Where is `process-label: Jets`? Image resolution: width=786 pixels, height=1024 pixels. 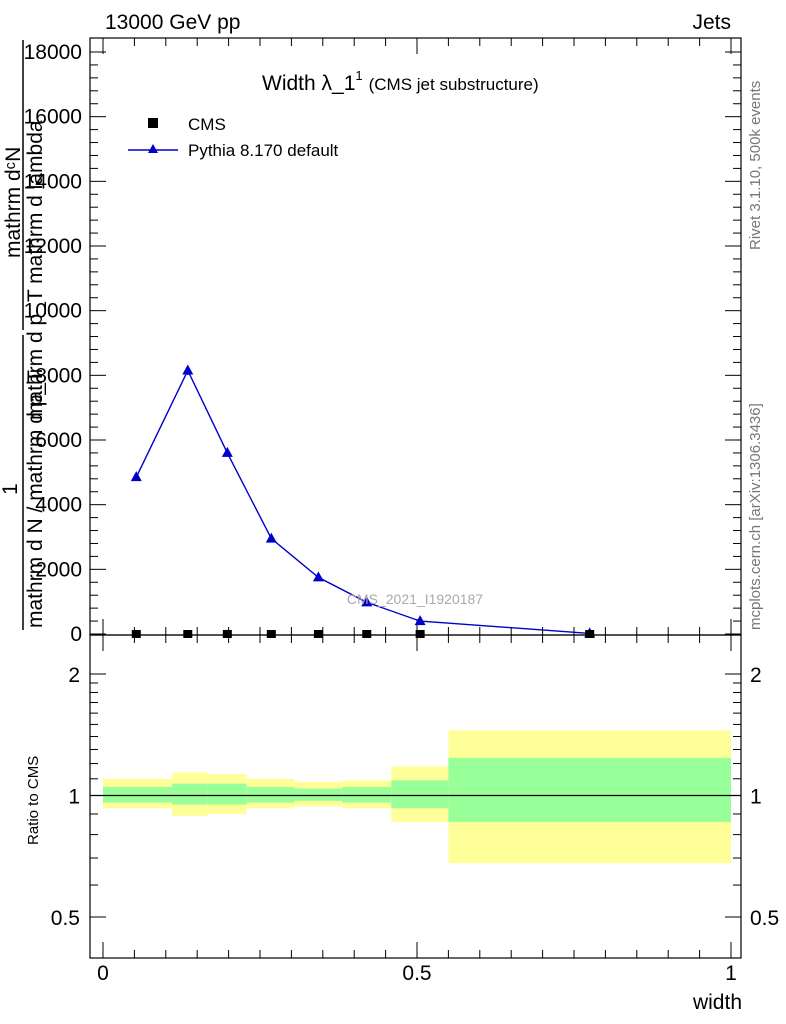
process-label: Jets is located at coordinates (711, 22).